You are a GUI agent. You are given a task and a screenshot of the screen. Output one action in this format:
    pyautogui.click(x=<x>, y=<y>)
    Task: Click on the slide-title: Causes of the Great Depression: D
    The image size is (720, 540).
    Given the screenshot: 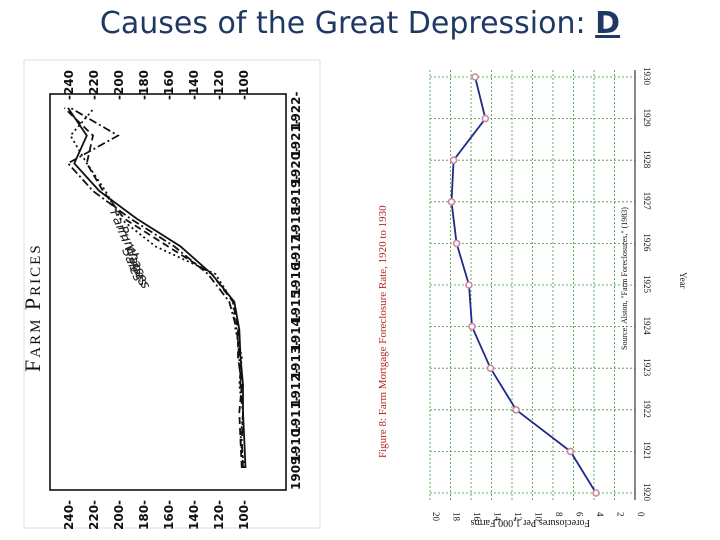 What is the action you would take?
    pyautogui.click(x=360, y=23)
    